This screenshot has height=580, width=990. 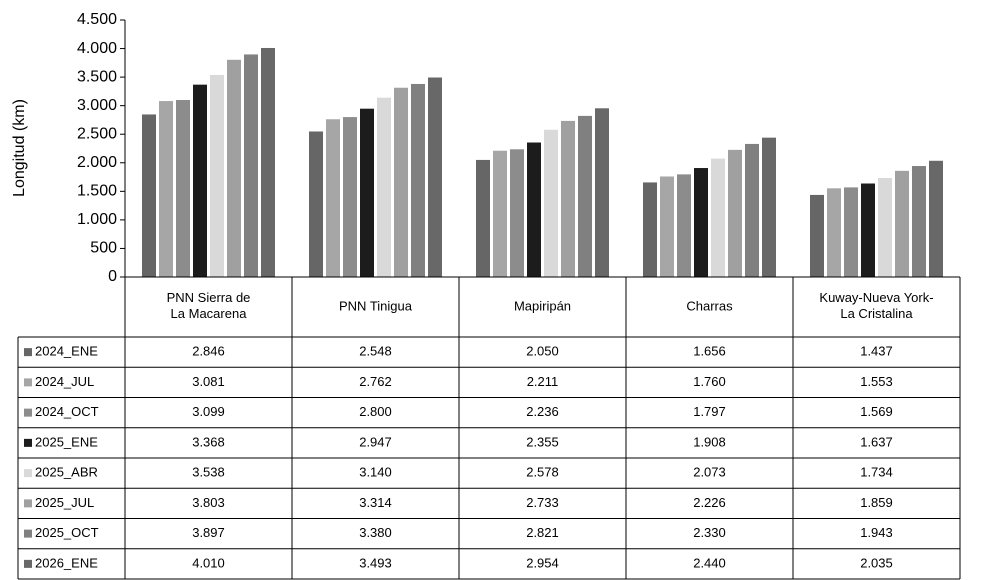 What do you see at coordinates (542, 472) in the screenshot?
I see `table-value: 2.578` at bounding box center [542, 472].